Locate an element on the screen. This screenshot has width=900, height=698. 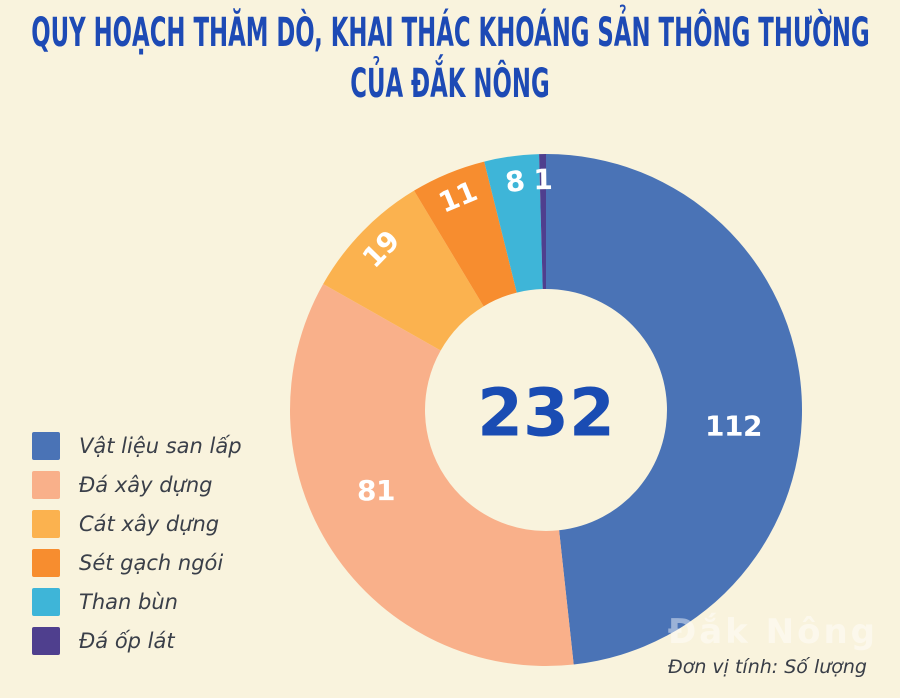
legend-item-4: Sét gạch ngói is located at coordinates (137, 563).